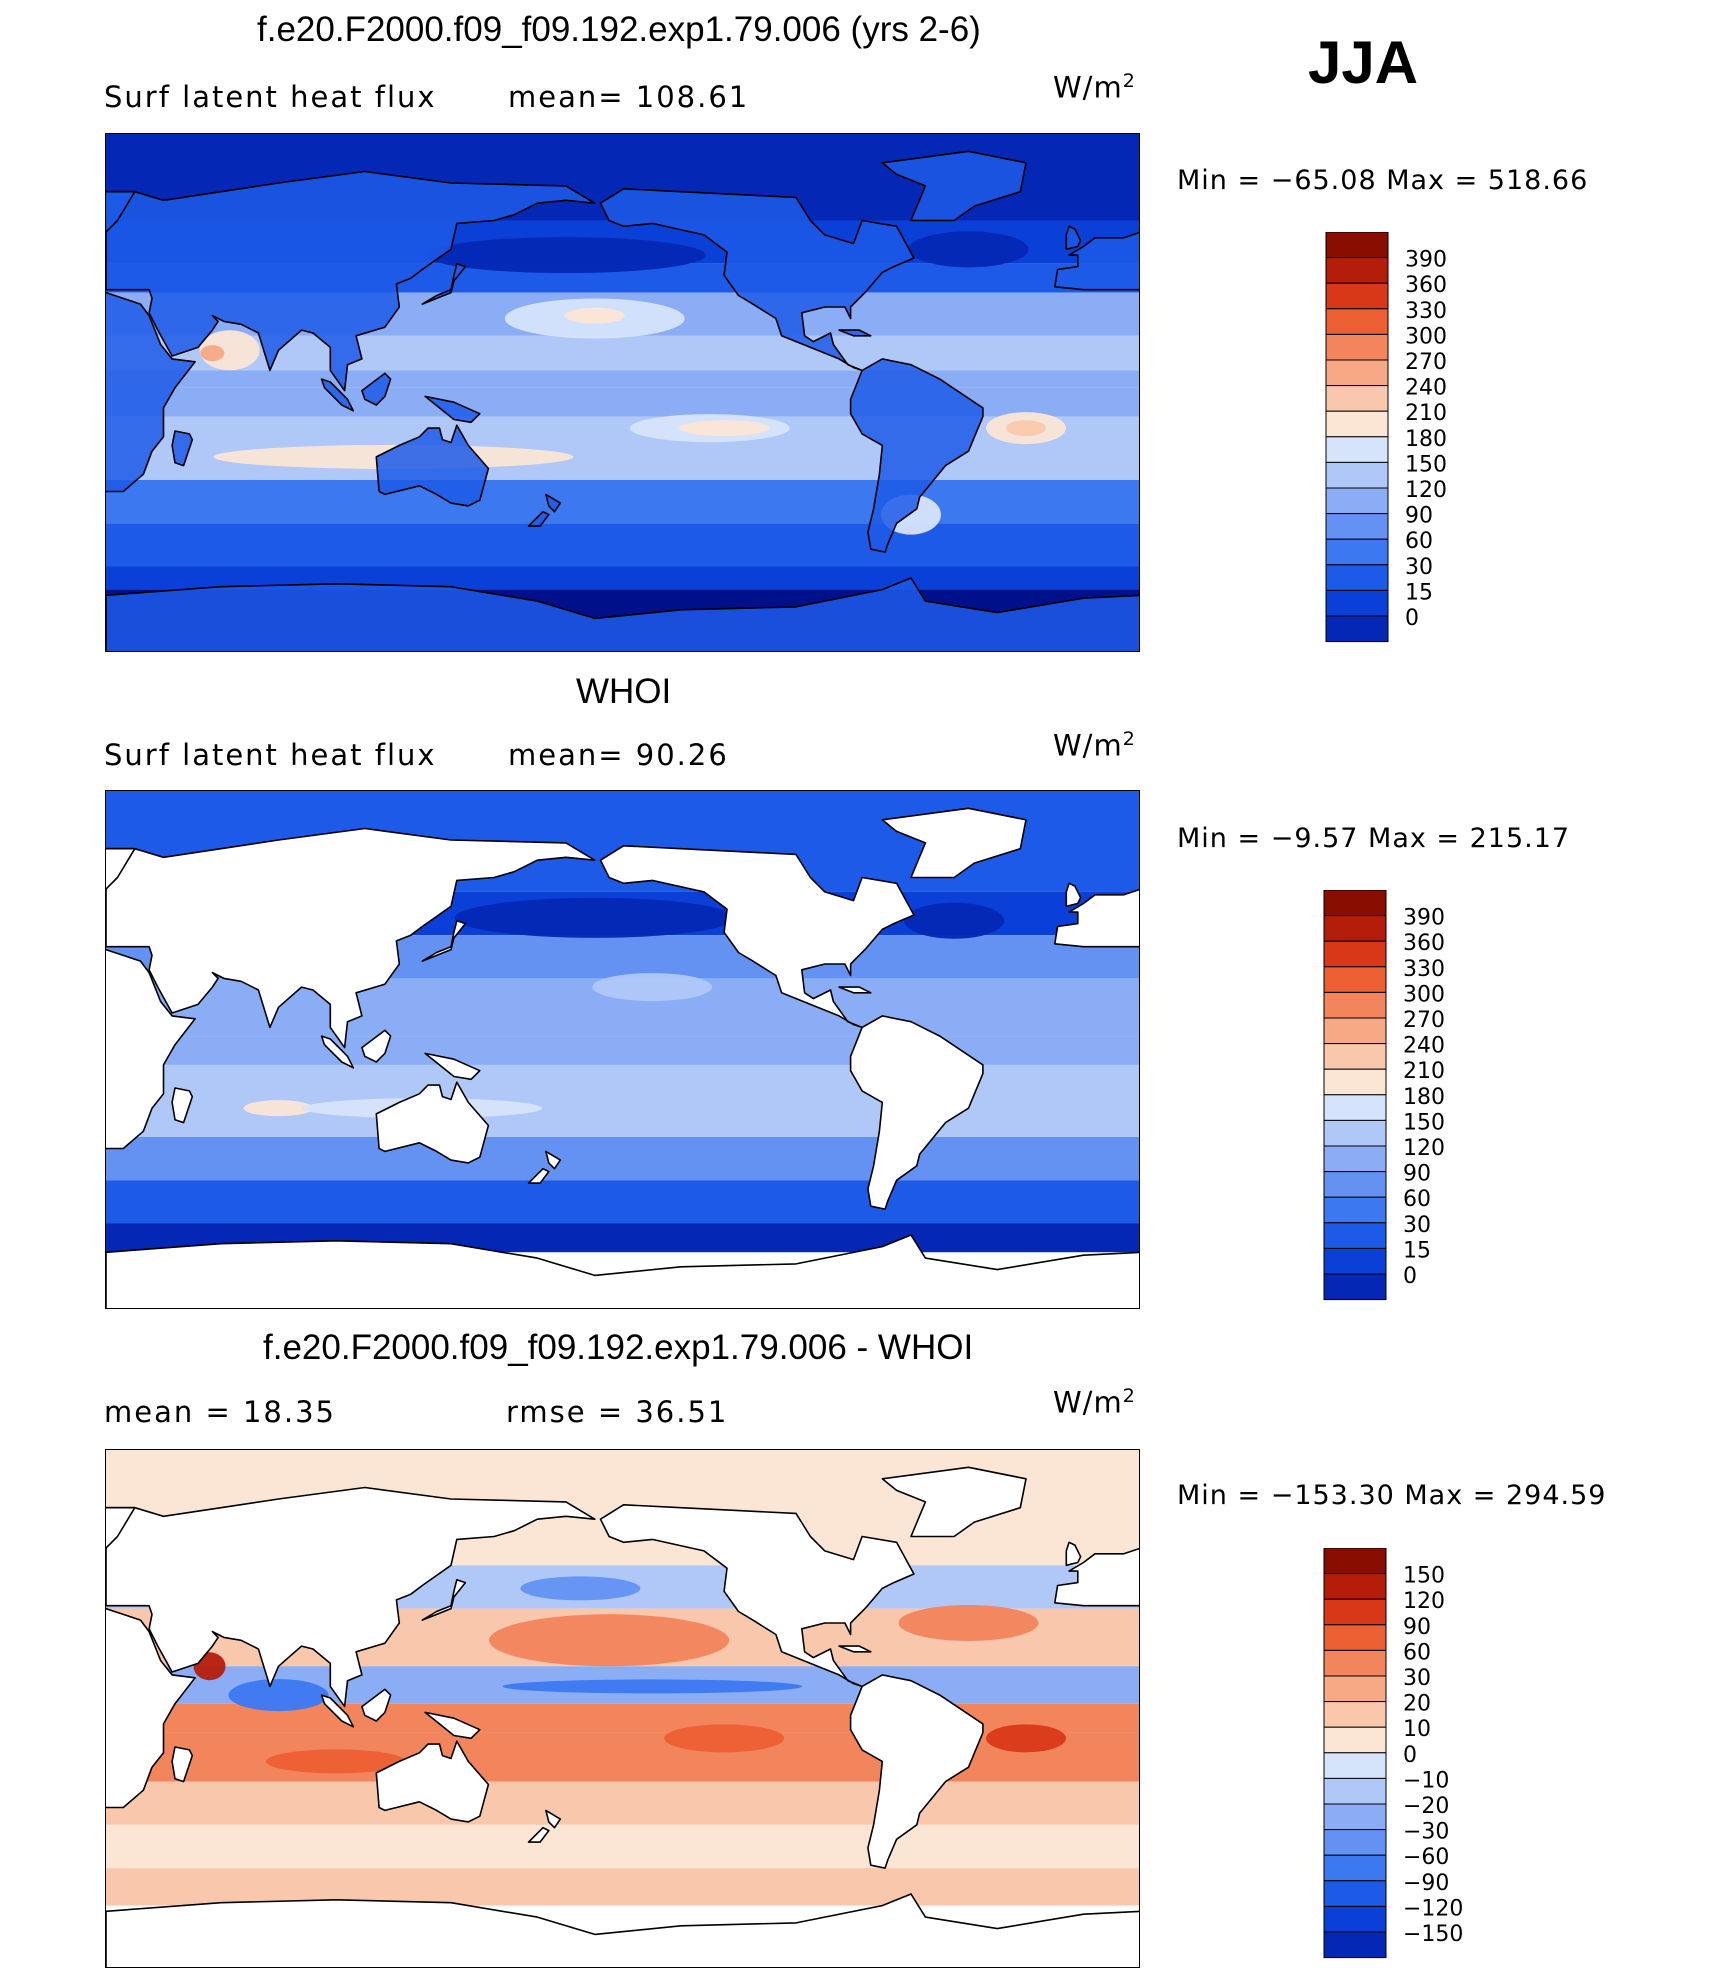  Describe the element at coordinates (538, 1175) in the screenshot. I see `coastline-nzs` at that location.